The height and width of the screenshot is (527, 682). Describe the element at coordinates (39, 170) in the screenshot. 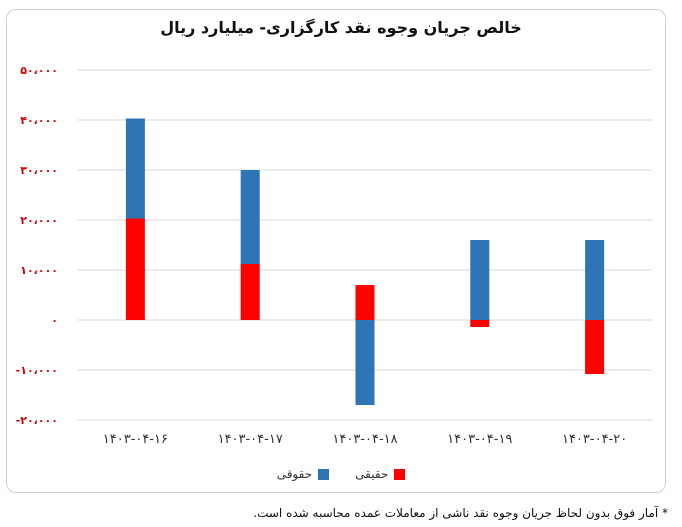

I see `y-tick-label: ۳۰،۰۰۰` at that location.